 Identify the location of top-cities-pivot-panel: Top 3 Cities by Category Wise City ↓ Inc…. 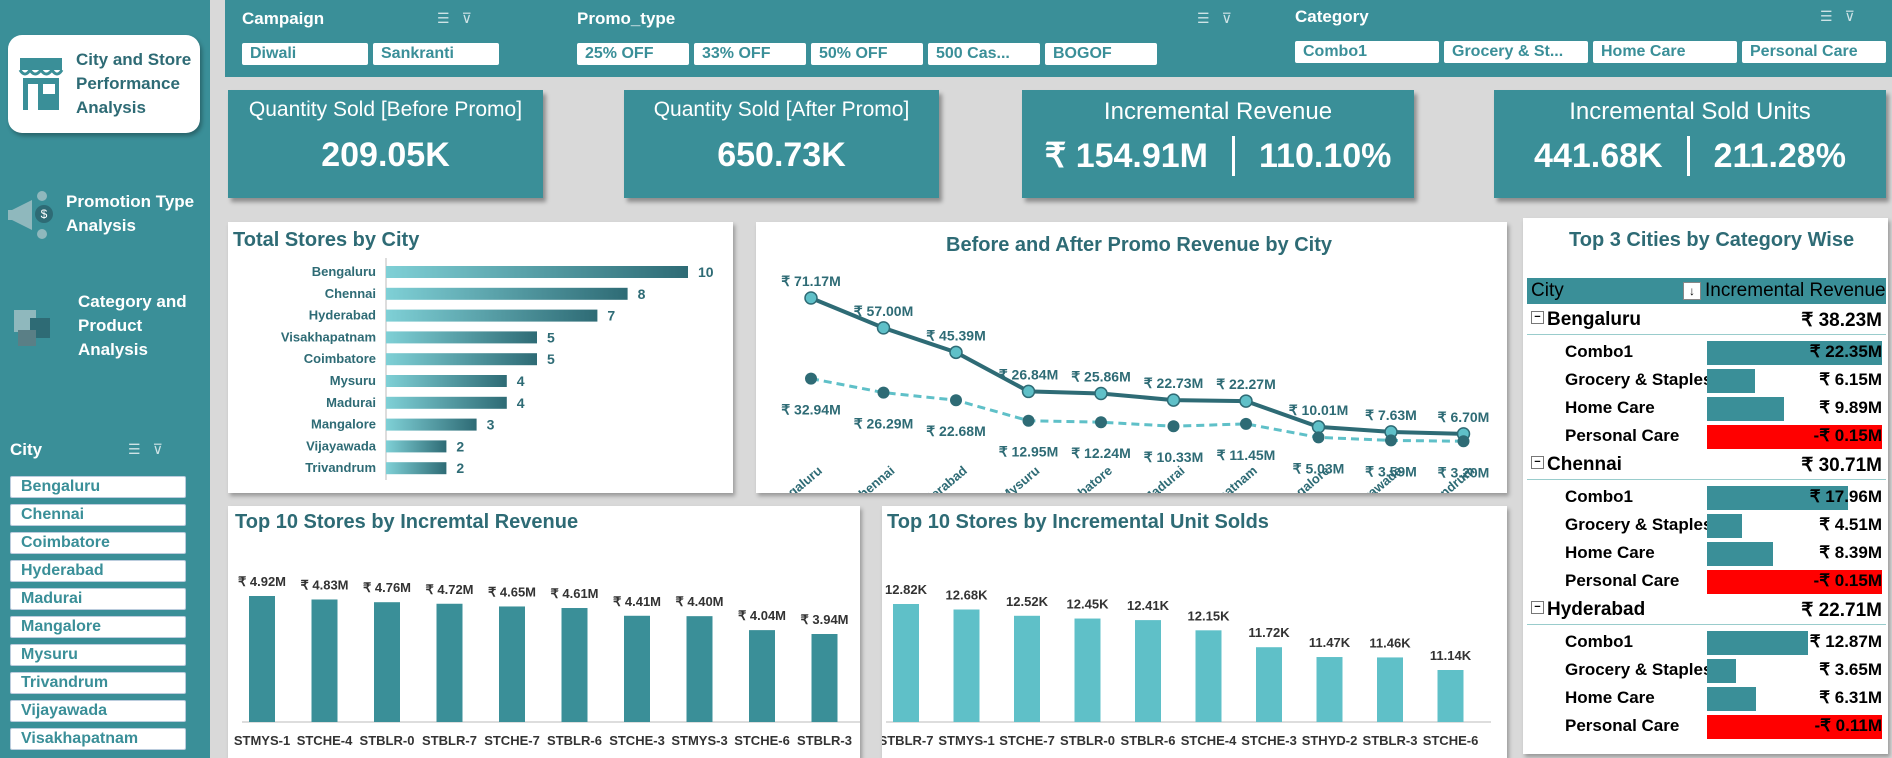
(1705, 486).